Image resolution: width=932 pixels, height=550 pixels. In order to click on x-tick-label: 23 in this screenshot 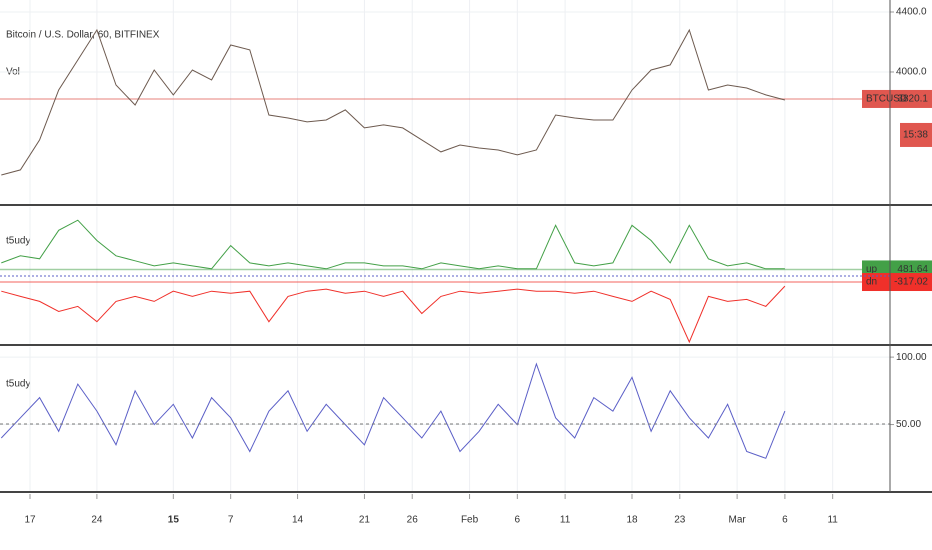, I will do `click(680, 520)`.